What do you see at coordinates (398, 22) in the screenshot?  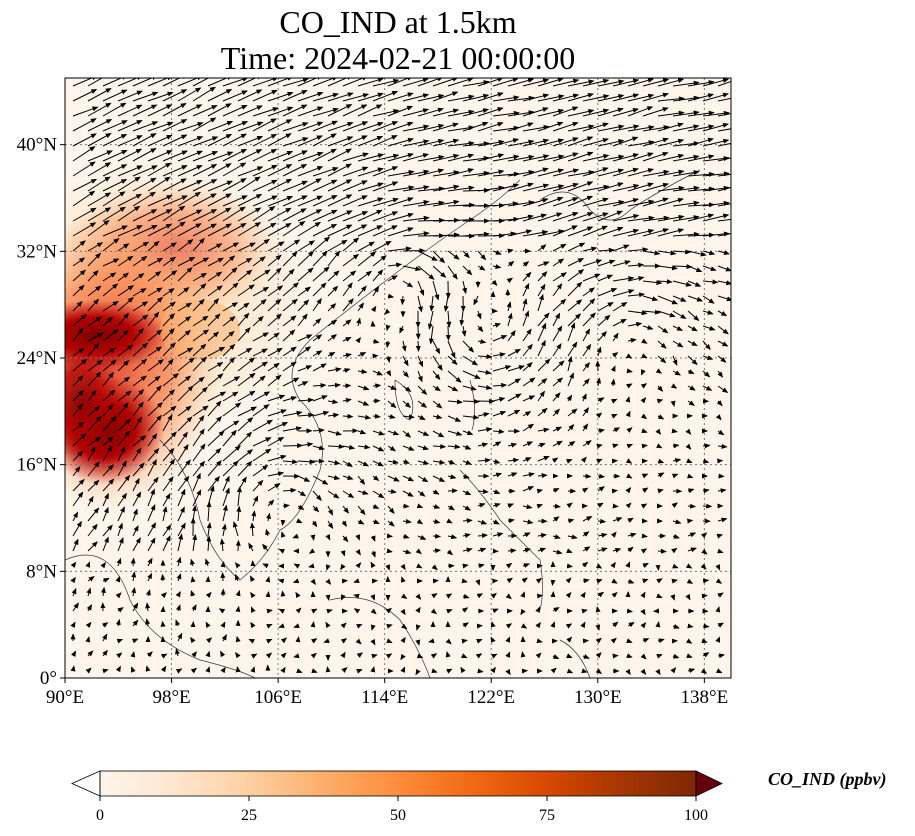 I see `map-title-line-1: CO_IND at 1.5km` at bounding box center [398, 22].